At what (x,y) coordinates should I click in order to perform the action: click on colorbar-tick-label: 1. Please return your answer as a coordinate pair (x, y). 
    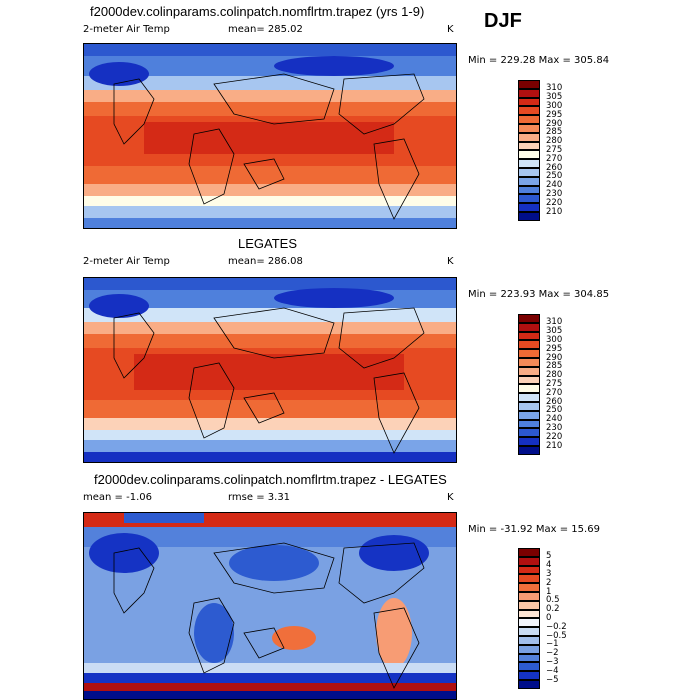
    Looking at the image, I should click on (549, 591).